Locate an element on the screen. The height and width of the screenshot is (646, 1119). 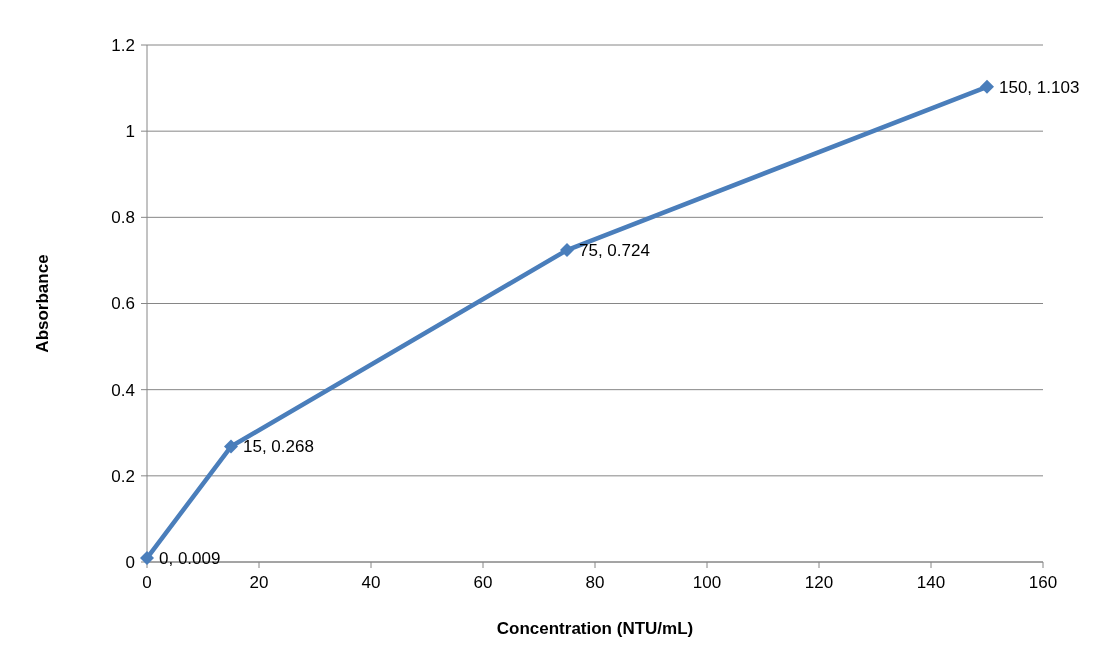
y-axis-title: Absorbance is located at coordinates (42, 303).